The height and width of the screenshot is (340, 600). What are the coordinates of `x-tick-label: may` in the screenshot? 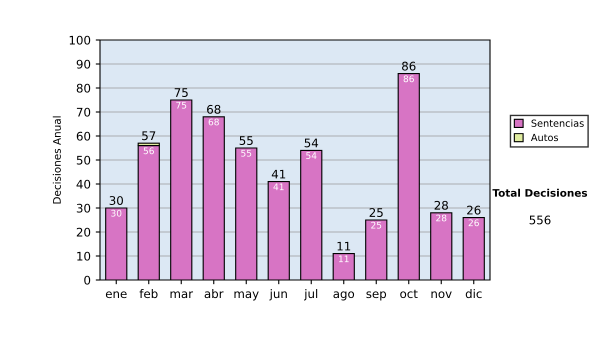 It's located at (246, 295).